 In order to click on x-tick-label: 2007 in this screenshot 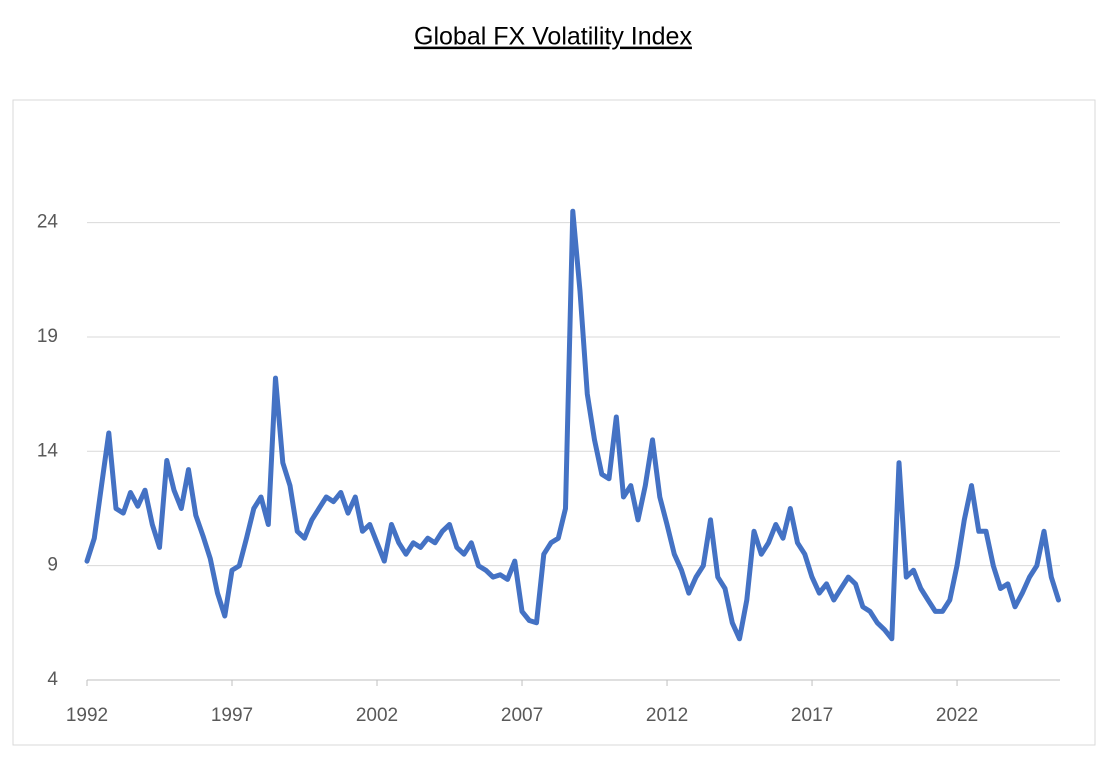, I will do `click(522, 715)`.